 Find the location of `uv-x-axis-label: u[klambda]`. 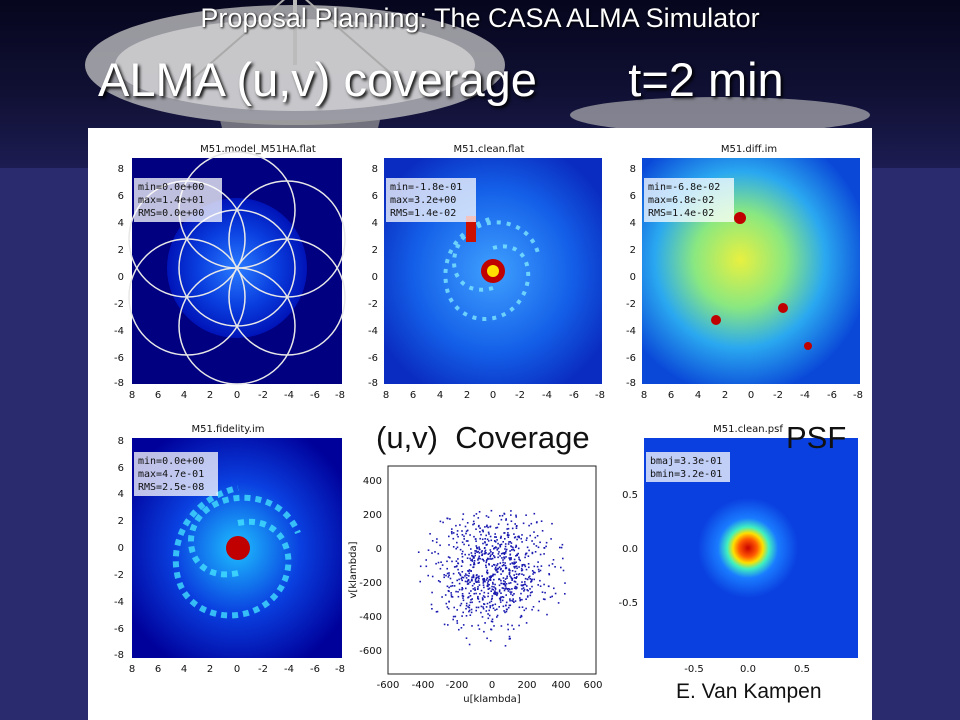

uv-x-axis-label: u[klambda] is located at coordinates (492, 699).